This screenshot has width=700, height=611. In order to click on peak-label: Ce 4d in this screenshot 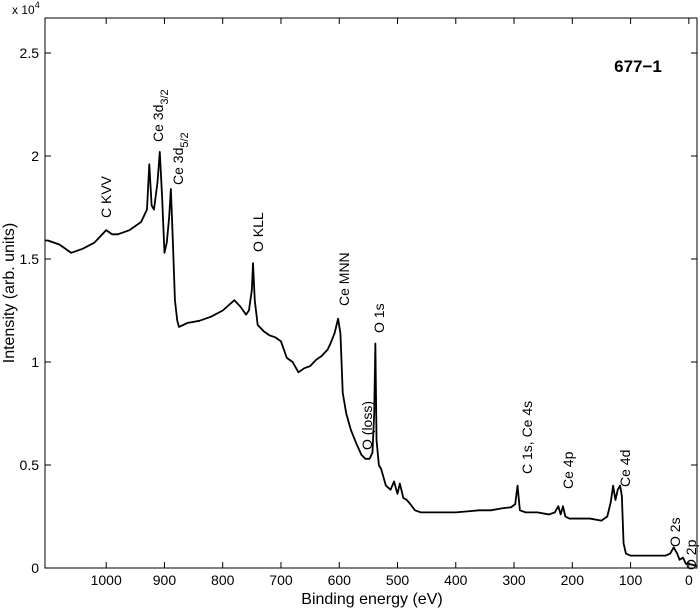, I will do `click(625, 468)`.